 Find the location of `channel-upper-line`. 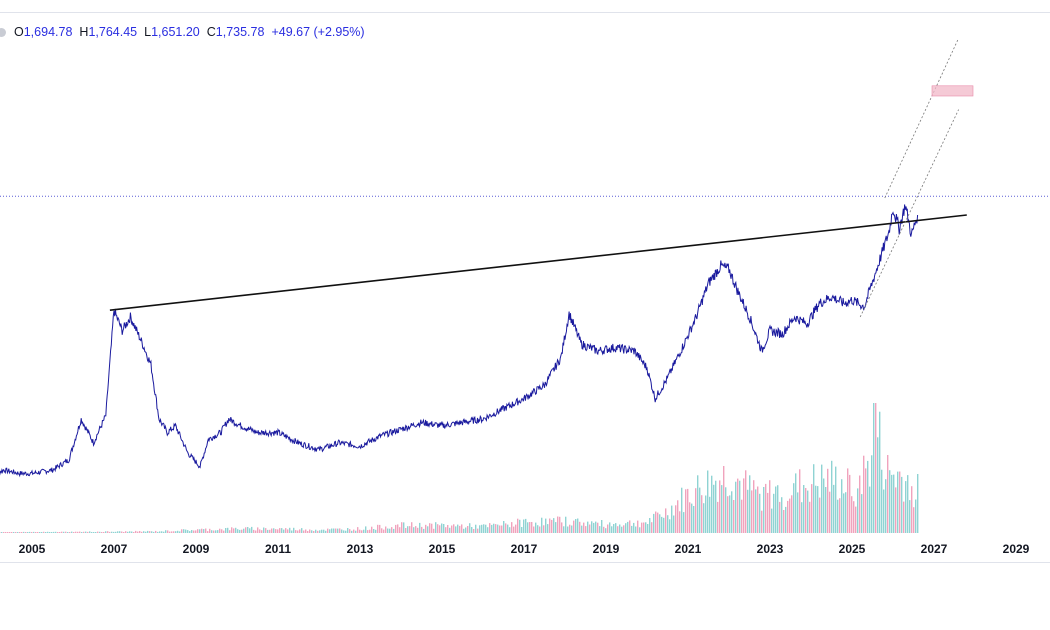

channel-upper-line is located at coordinates (921, 118).